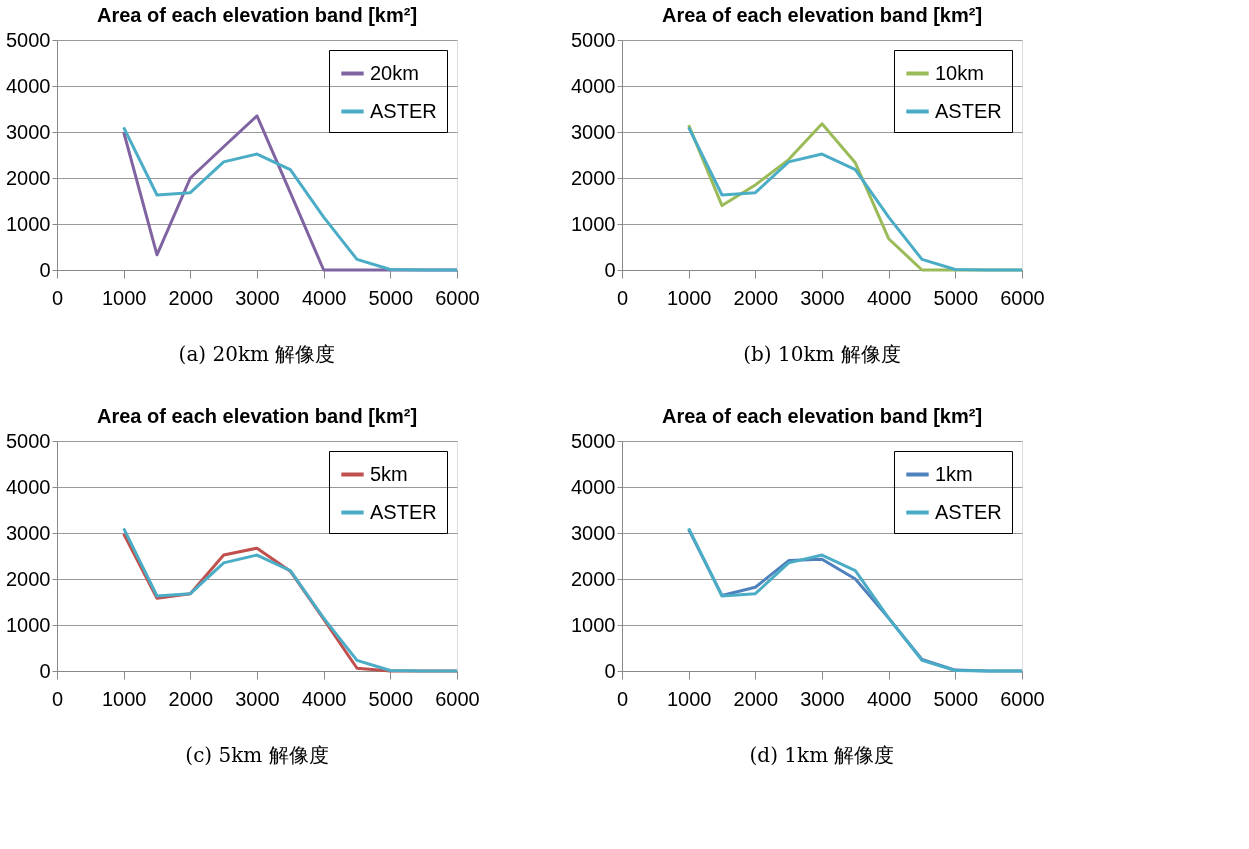 The height and width of the screenshot is (849, 1249). What do you see at coordinates (257, 354) in the screenshot?
I see `text: (a) 20km 解像度` at bounding box center [257, 354].